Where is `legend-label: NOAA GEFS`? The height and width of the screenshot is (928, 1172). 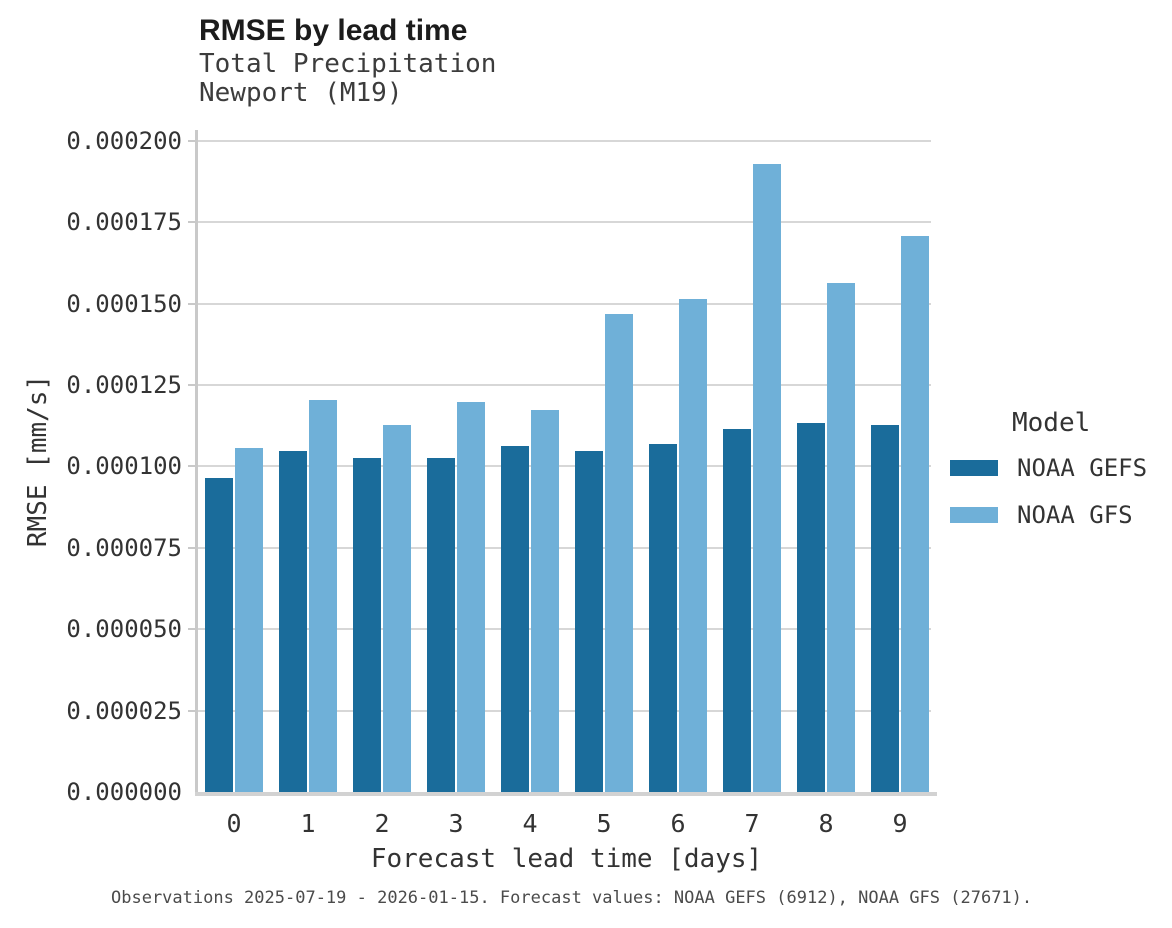
legend-label: NOAA GEFS is located at coordinates (1082, 468).